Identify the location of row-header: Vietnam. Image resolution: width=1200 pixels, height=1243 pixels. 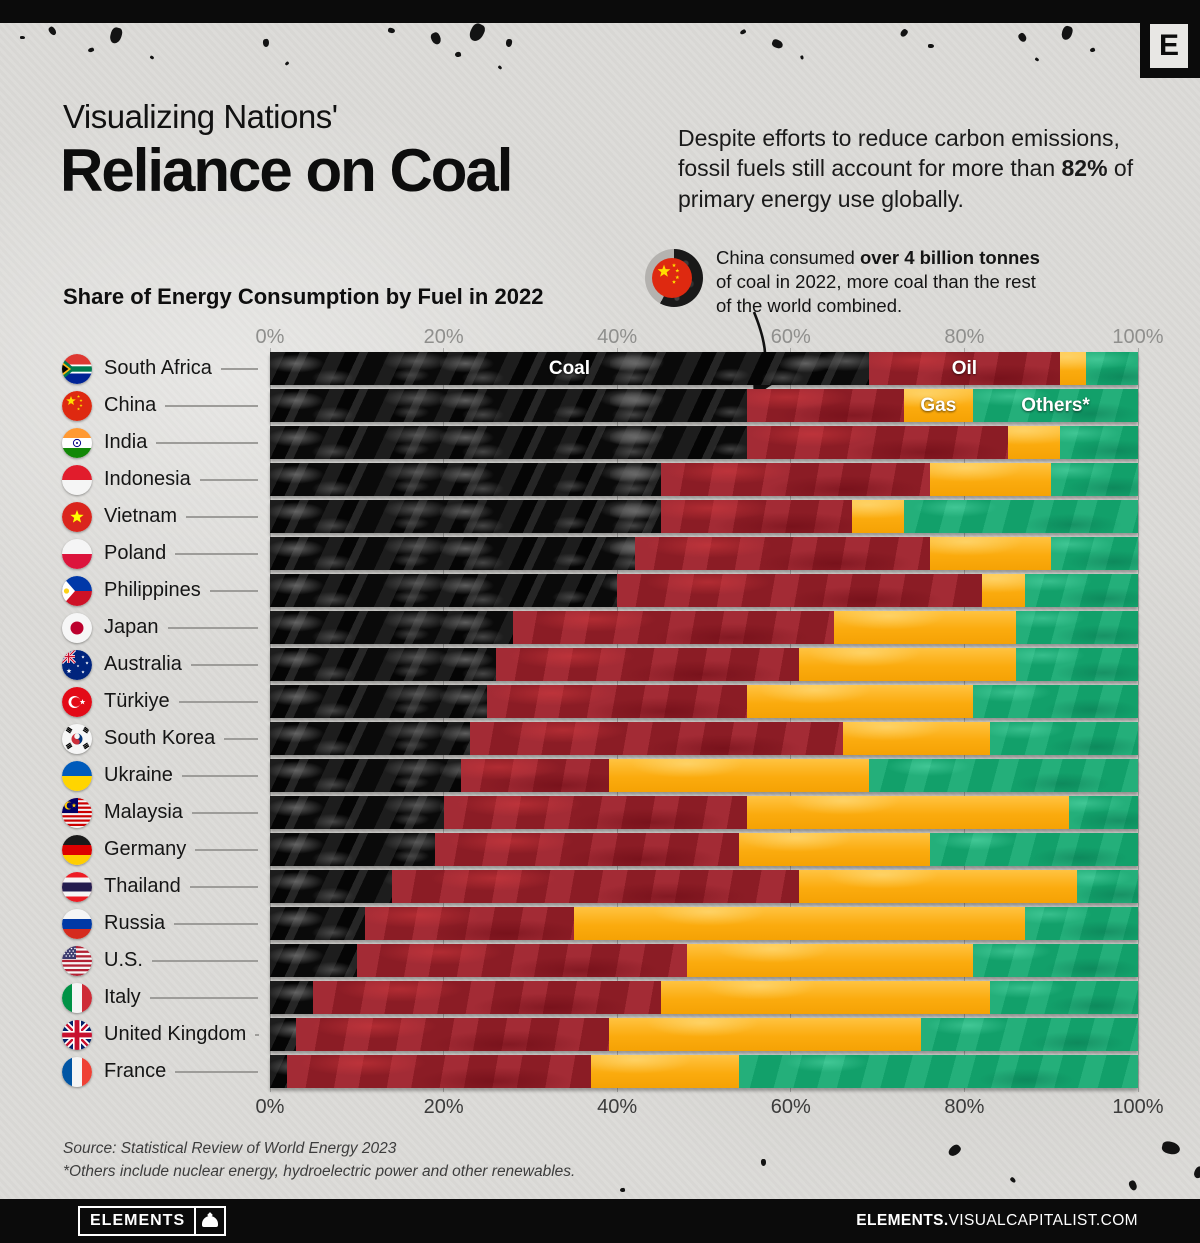
(162, 516).